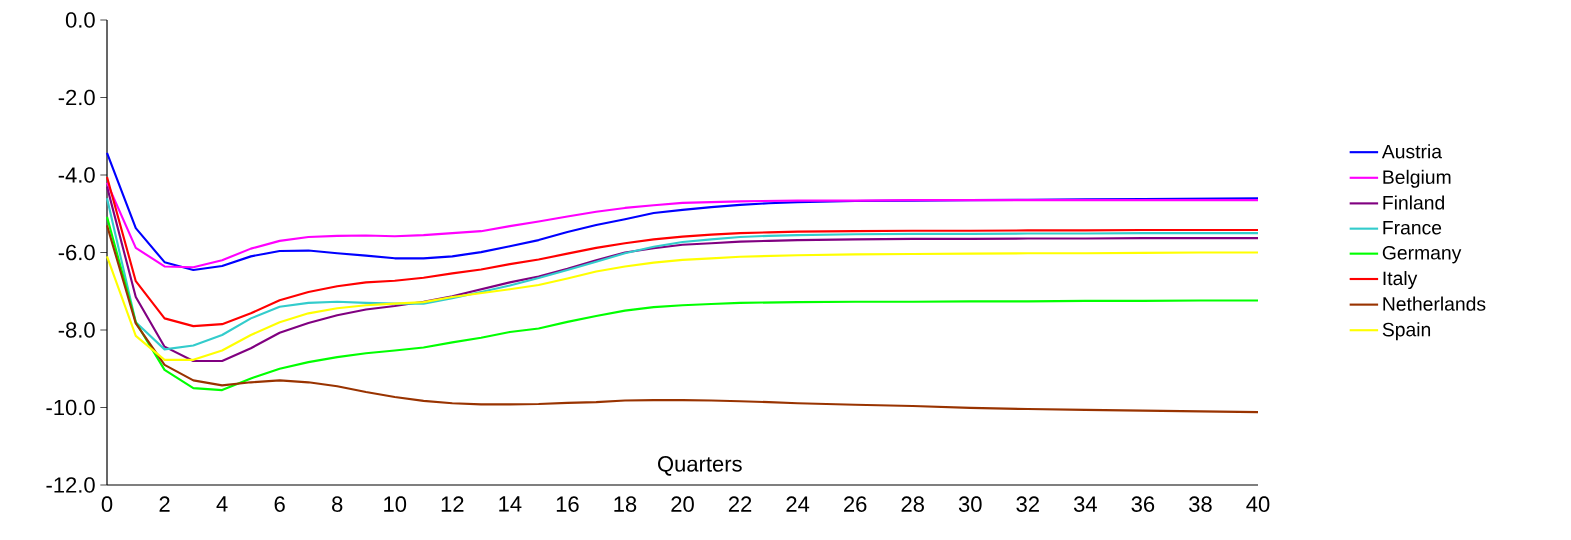 Image resolution: width=1571 pixels, height=540 pixels. Describe the element at coordinates (279, 504) in the screenshot. I see `x-tick-label: 6` at that location.